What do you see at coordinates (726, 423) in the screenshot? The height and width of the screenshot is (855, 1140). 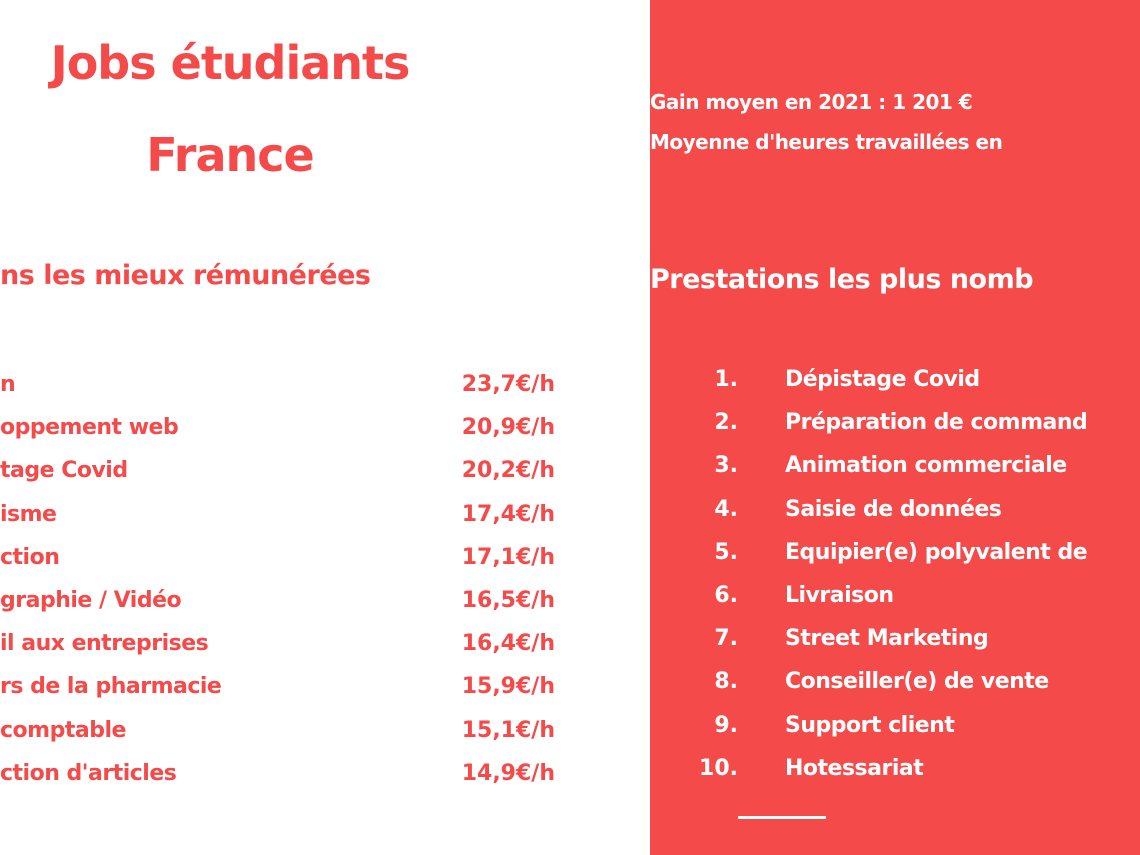 I see `rank: 2.` at bounding box center [726, 423].